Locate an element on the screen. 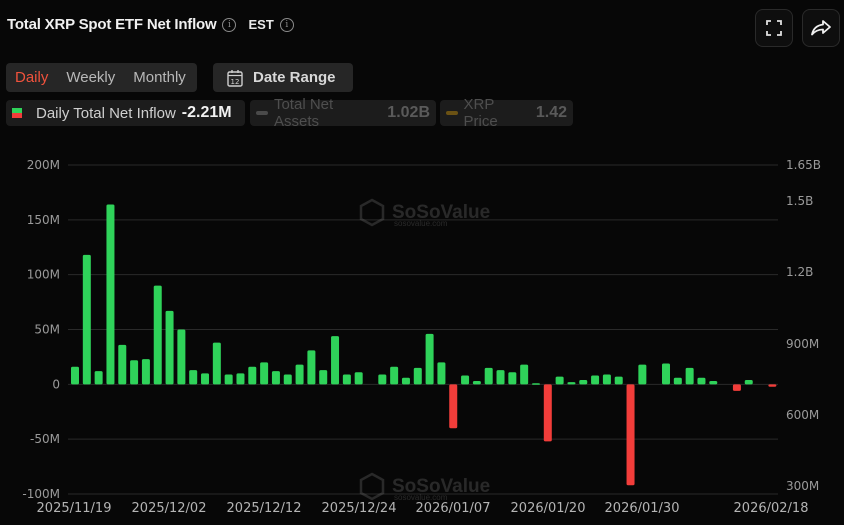 The width and height of the screenshot is (844, 525). chart-header: Total XRP Spot ETF Net Inflow i EST i is located at coordinates (150, 24).